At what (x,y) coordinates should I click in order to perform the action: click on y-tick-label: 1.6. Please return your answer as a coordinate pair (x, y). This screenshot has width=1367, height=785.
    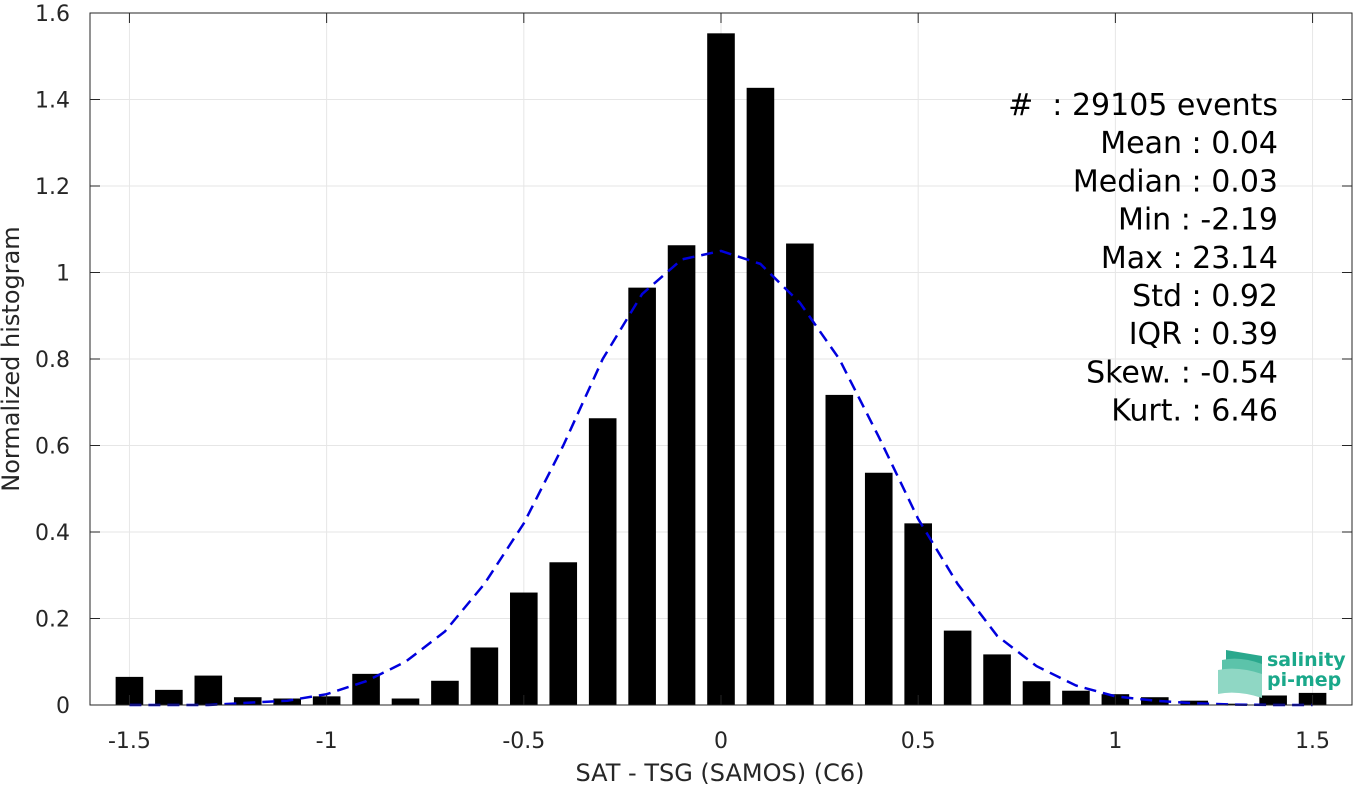
    Looking at the image, I should click on (52, 14).